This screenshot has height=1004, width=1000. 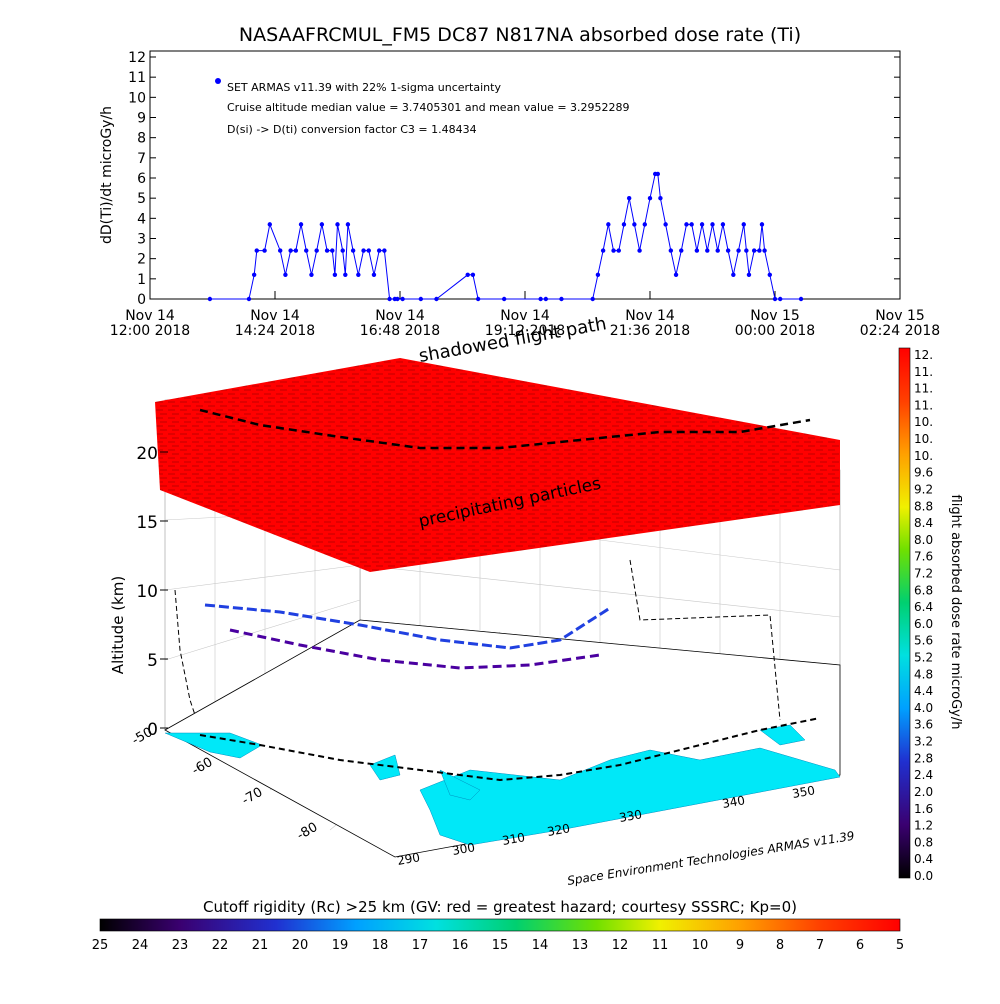 I want to click on altitude-tick-label: 10, so click(x=147, y=592).